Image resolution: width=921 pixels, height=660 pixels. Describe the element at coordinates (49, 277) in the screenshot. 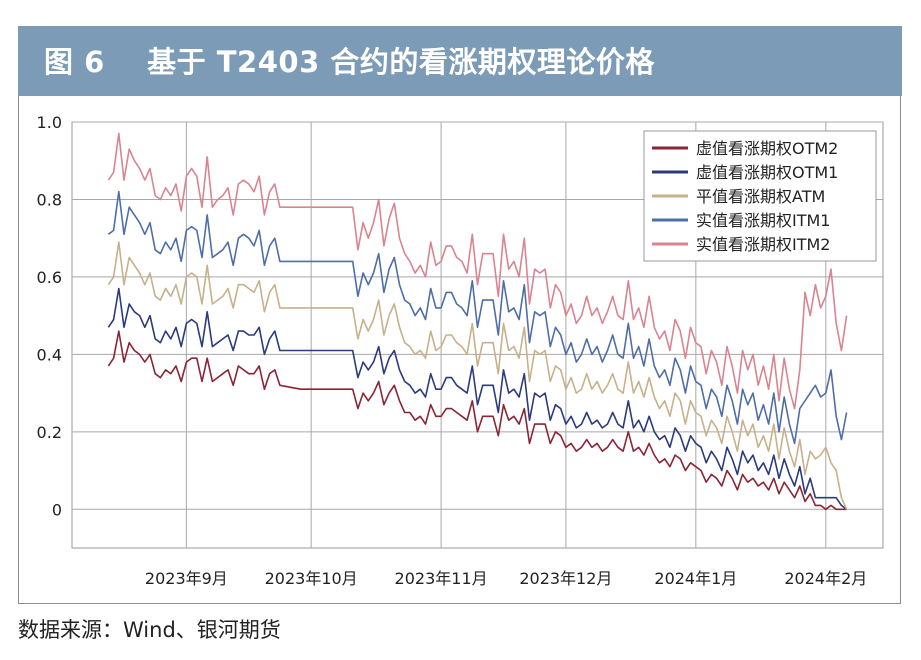

I see `y-tick-label: 0.6` at that location.